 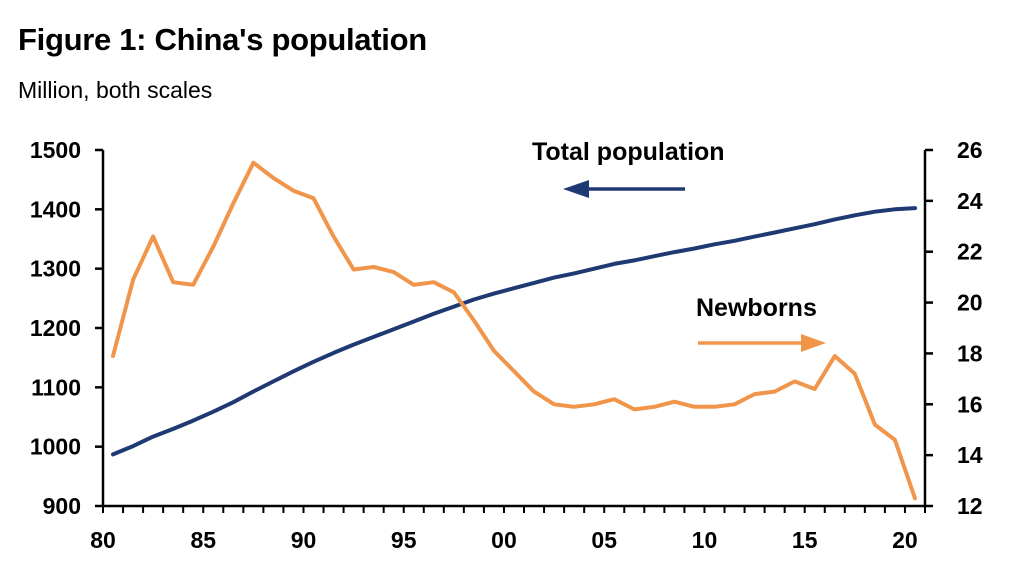 What do you see at coordinates (55, 328) in the screenshot?
I see `left-y-tick-label: 1200` at bounding box center [55, 328].